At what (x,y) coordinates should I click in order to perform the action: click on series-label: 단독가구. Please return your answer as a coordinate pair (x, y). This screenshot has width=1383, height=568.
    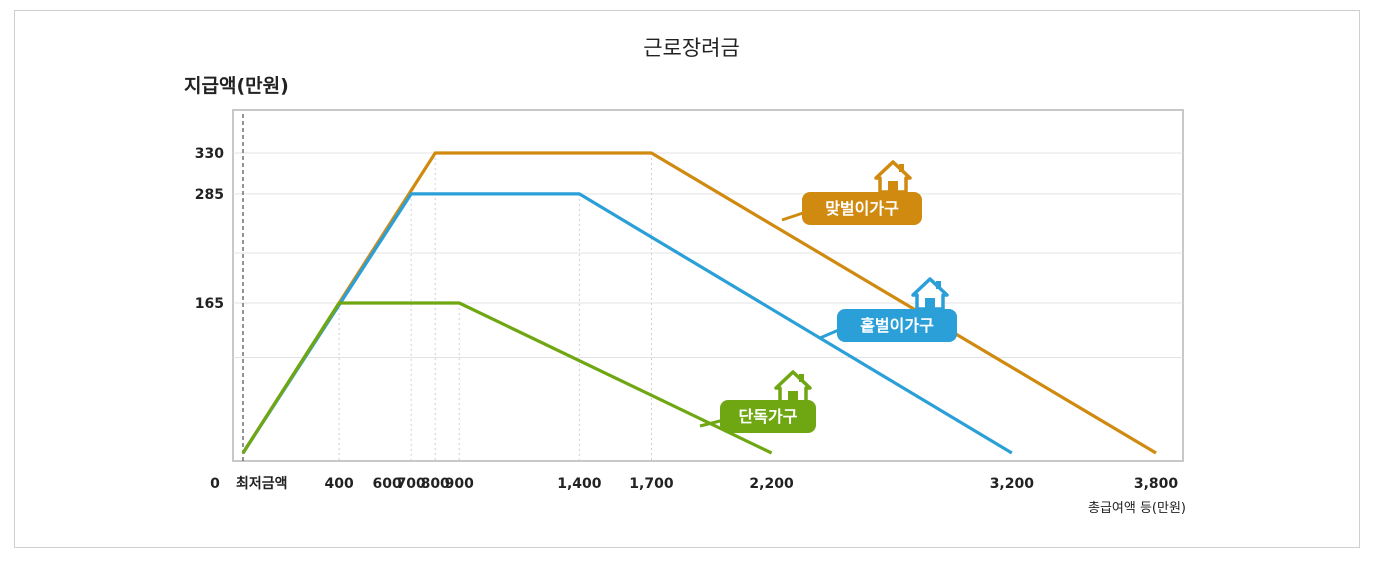
    Looking at the image, I should click on (768, 416).